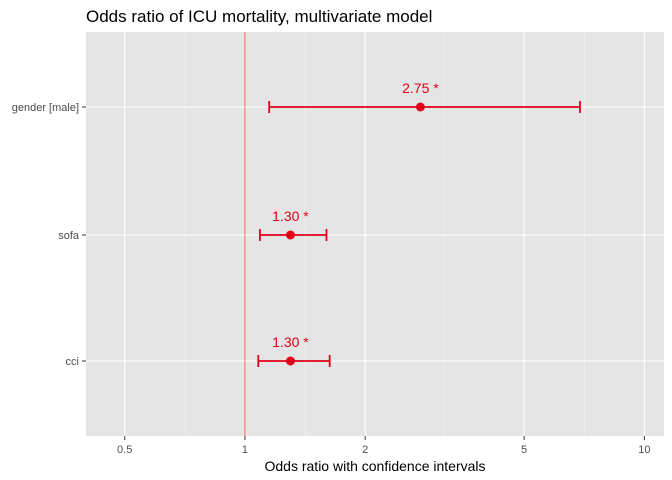 Image resolution: width=672 pixels, height=480 pixels. Describe the element at coordinates (365, 450) in the screenshot. I see `x-tick-label-2: 2` at that location.